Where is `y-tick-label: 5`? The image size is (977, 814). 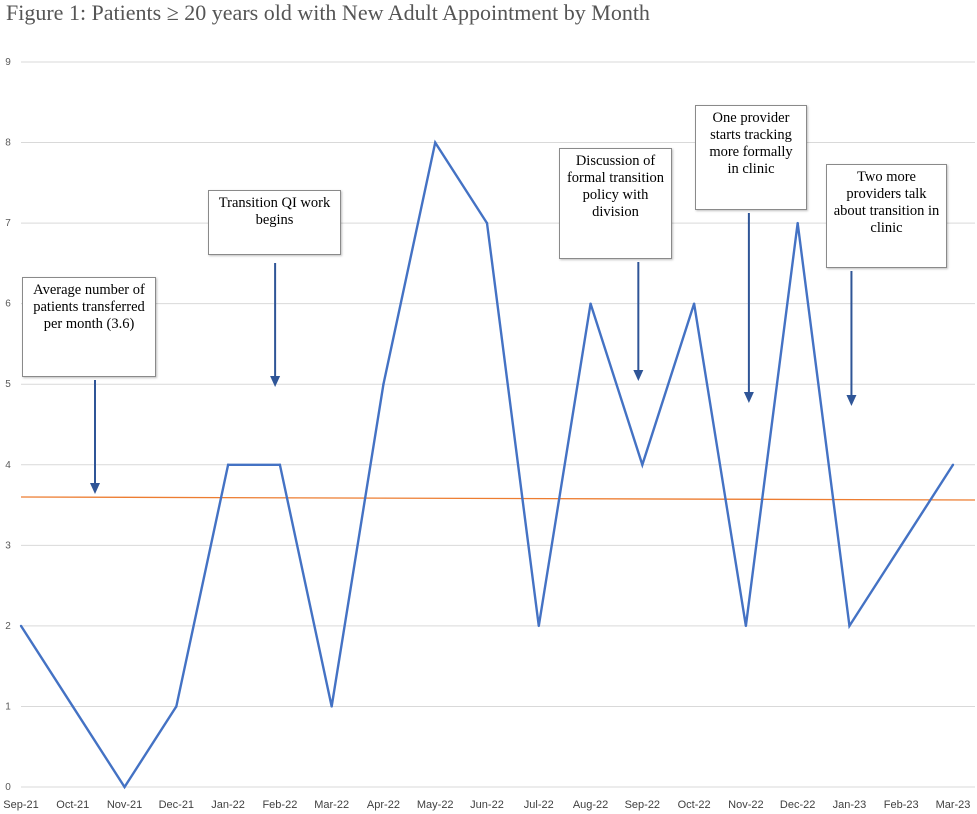 y-tick-label: 5 is located at coordinates (8, 384).